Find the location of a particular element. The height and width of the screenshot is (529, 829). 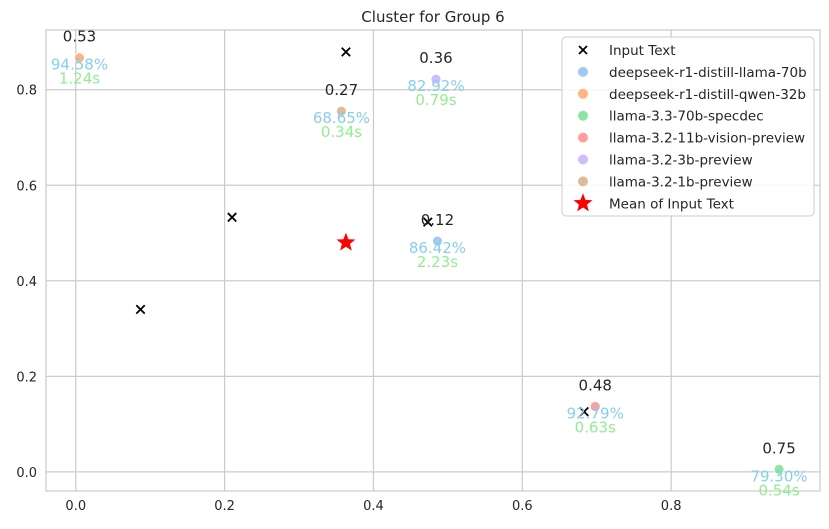

legend-label: llama-3.2-1b-preview is located at coordinates (681, 182).